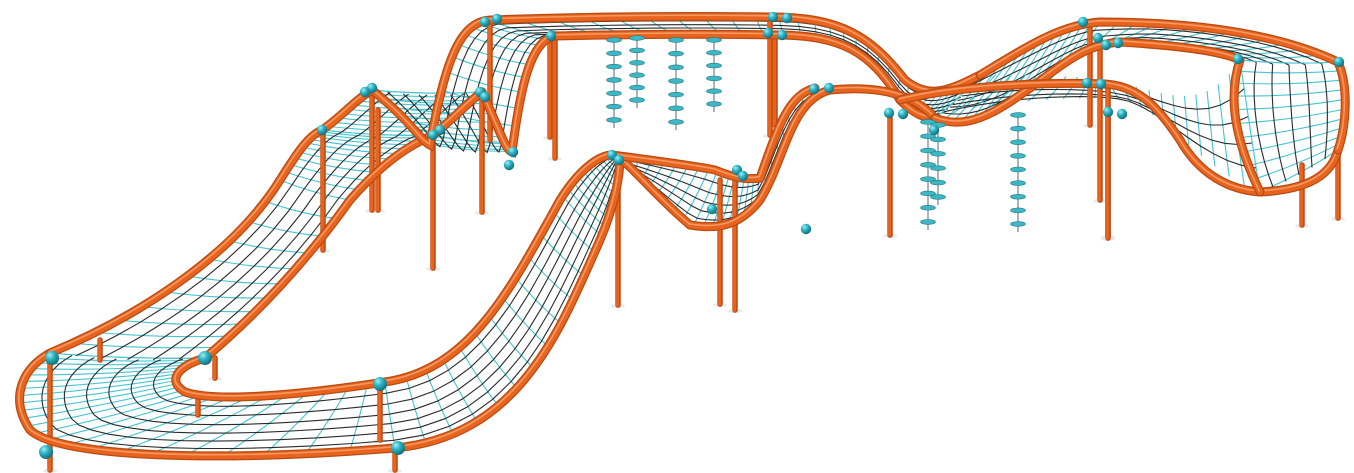 Image resolution: width=1354 pixels, height=473 pixels. What do you see at coordinates (1246, 124) in the screenshot?
I see `rail-tube-inner-highlight` at bounding box center [1246, 124].